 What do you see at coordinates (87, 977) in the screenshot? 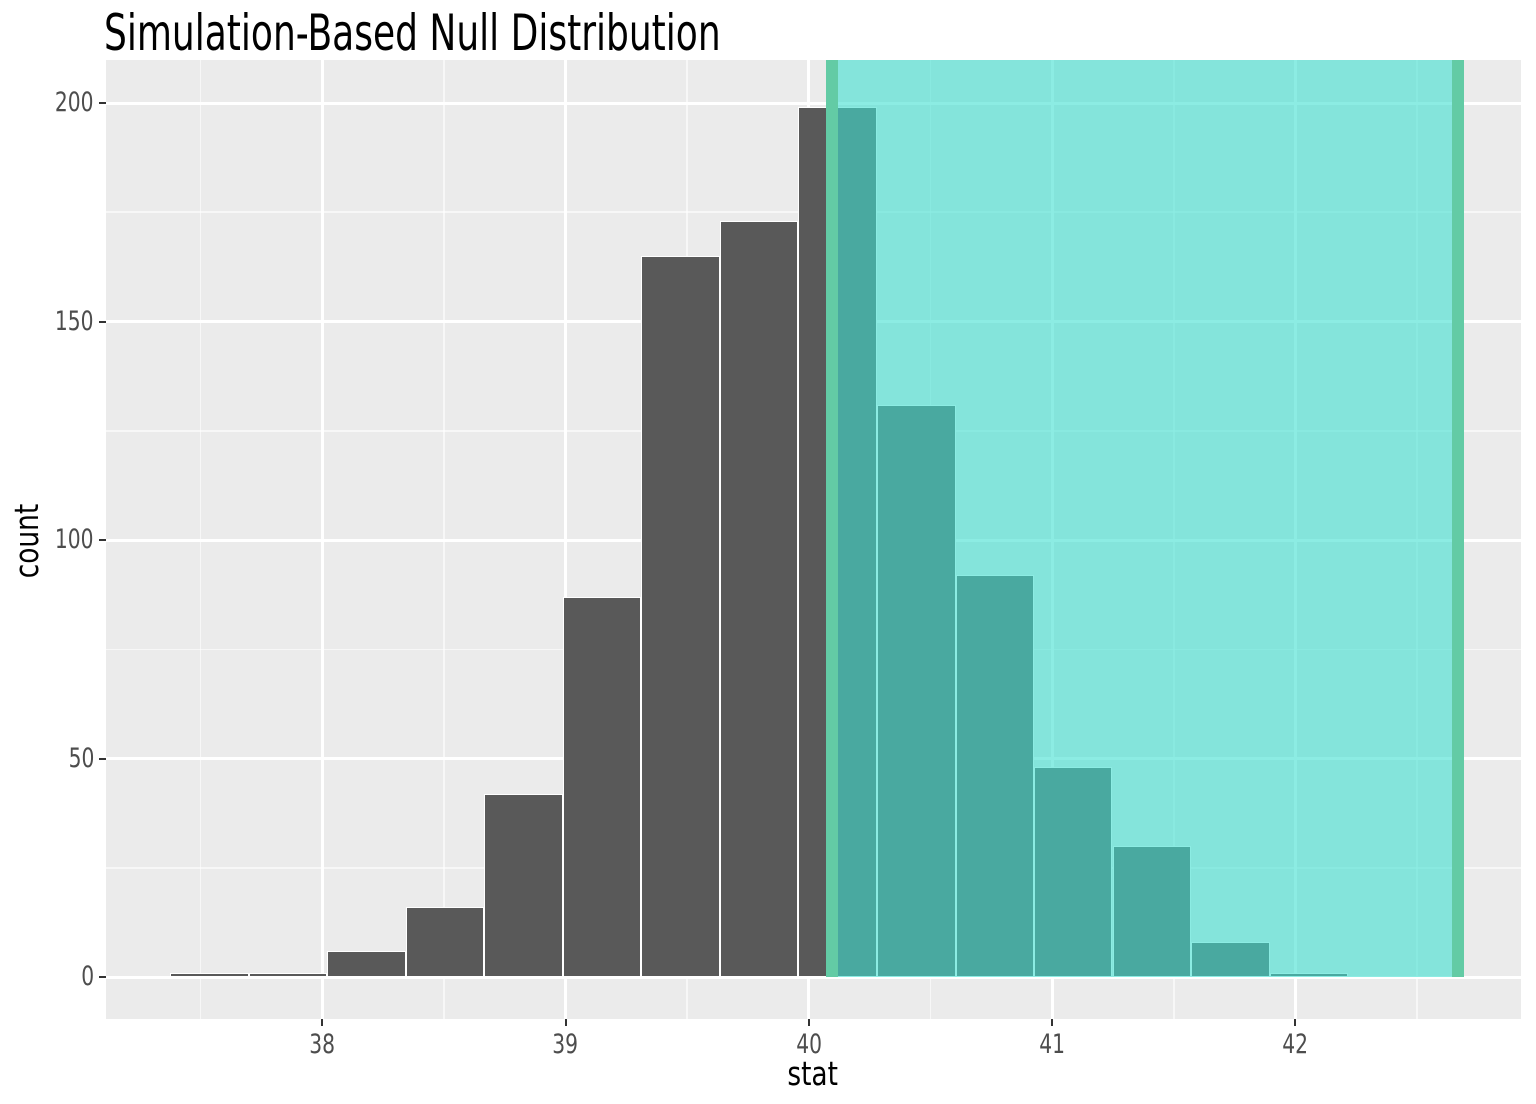
I see `y-tick-label-text: 0` at bounding box center [87, 977].